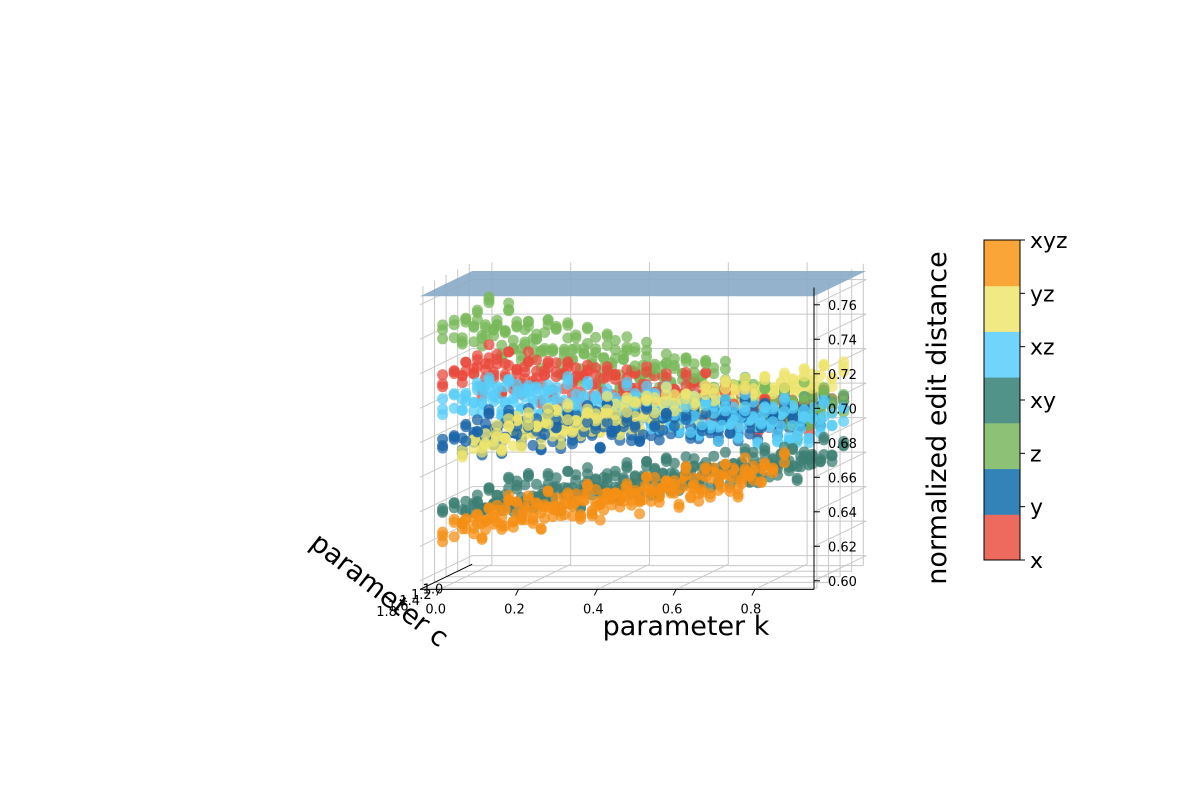  Describe the element at coordinates (398, 606) in the screenshot. I see `y-tick-label: 1.6` at that location.